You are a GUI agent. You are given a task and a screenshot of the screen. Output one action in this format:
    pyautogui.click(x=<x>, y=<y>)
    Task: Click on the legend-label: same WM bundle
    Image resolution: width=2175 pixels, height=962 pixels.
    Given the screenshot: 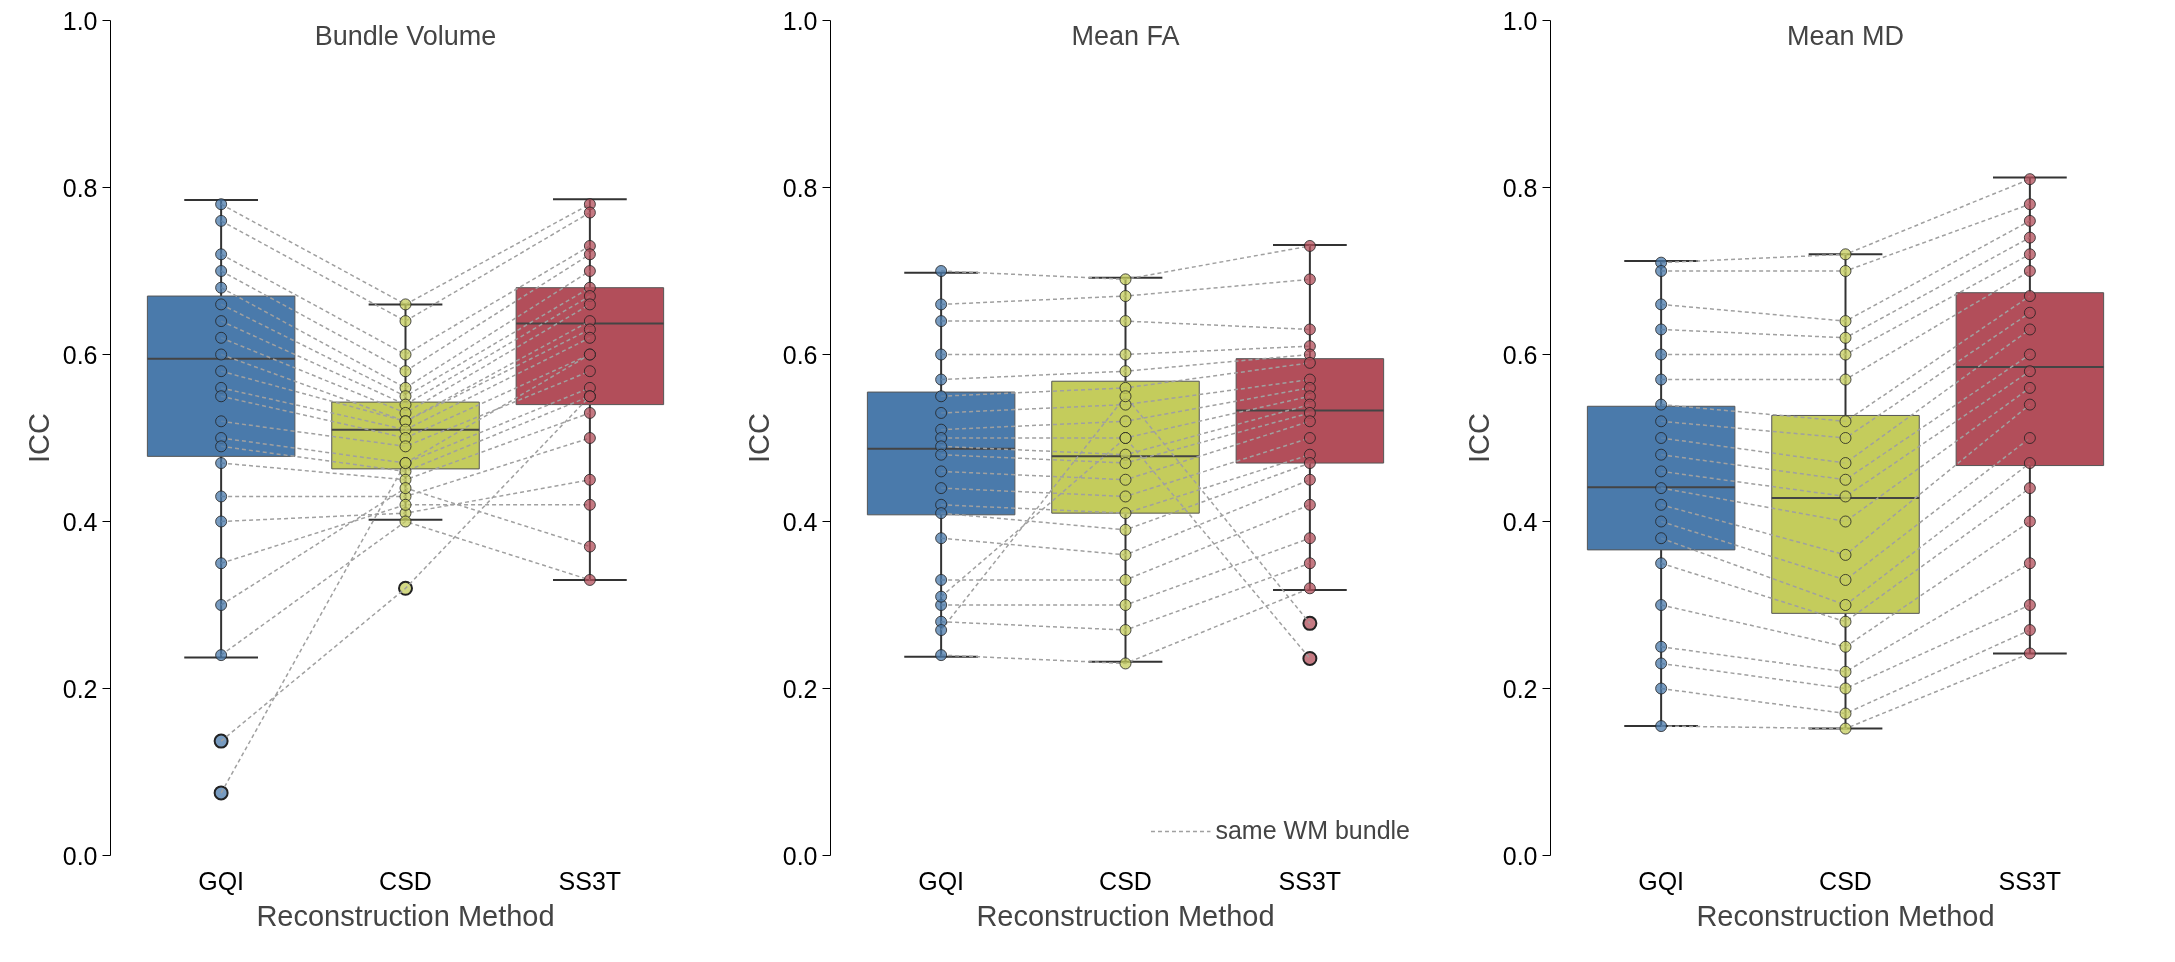 What is the action you would take?
    pyautogui.click(x=1312, y=830)
    